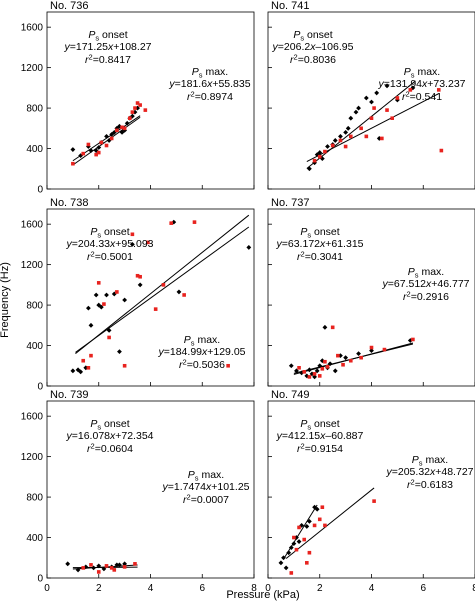 Image resolution: width=475 pixels, height=603 pixels. What do you see at coordinates (320, 449) in the screenshot?
I see `svg-text: r2=0.9154` at bounding box center [320, 449].